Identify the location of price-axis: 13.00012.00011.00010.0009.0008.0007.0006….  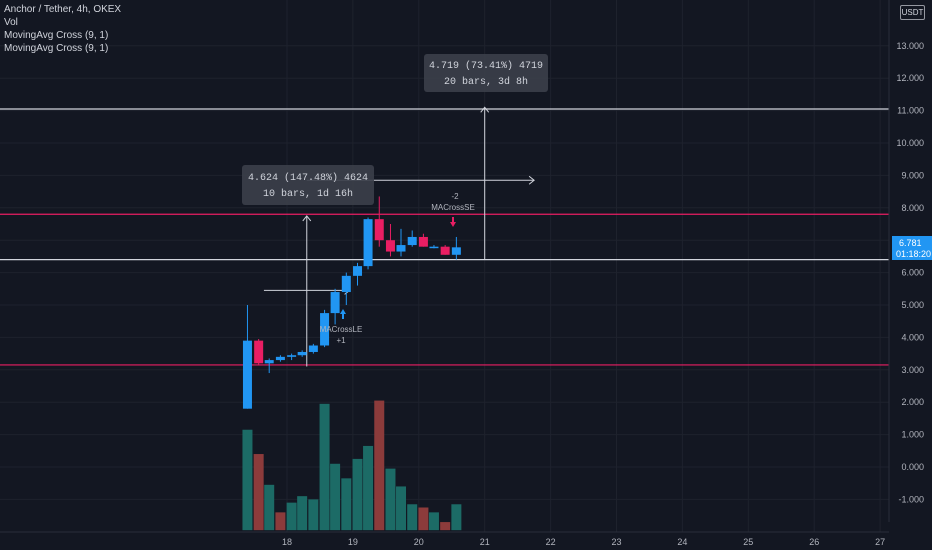
(906, 261).